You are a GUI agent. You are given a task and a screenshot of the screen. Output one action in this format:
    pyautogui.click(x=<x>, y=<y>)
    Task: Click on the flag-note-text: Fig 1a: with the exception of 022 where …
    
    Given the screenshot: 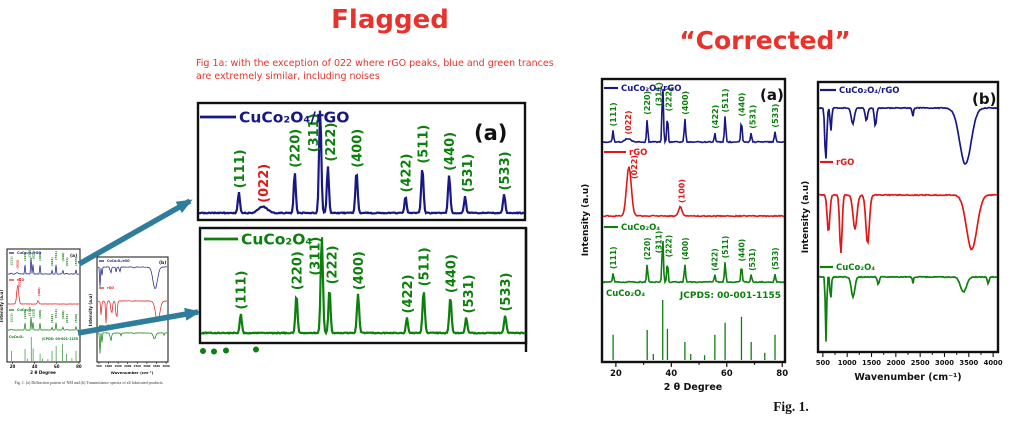 What is the action you would take?
    pyautogui.click(x=375, y=70)
    